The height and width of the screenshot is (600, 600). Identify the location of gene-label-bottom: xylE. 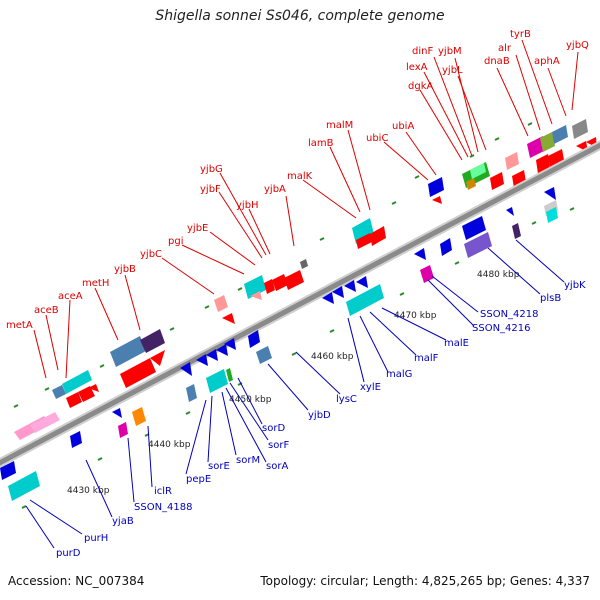
(370, 387).